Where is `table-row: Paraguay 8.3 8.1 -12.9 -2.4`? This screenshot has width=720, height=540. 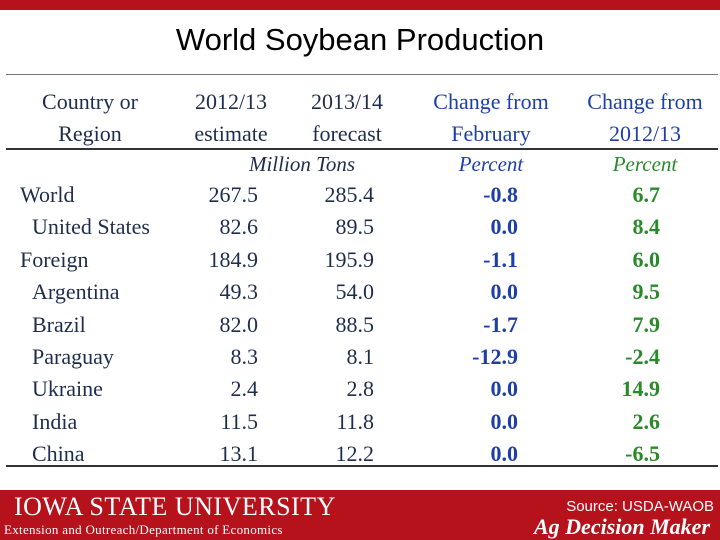 table-row: Paraguay 8.3 8.1 -12.9 -2.4 is located at coordinates (362, 357).